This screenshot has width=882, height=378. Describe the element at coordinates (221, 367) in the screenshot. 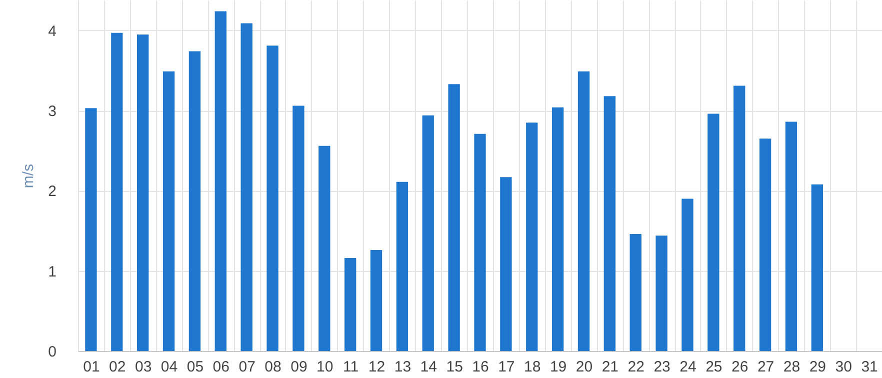

I see `x-tick-label: 06` at that location.